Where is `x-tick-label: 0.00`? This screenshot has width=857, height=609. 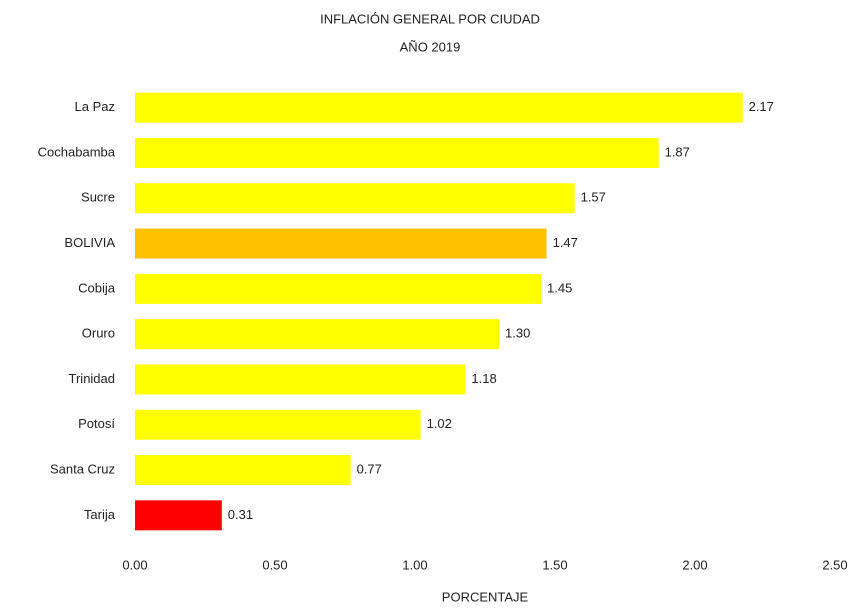
x-tick-label: 0.00 is located at coordinates (134, 564).